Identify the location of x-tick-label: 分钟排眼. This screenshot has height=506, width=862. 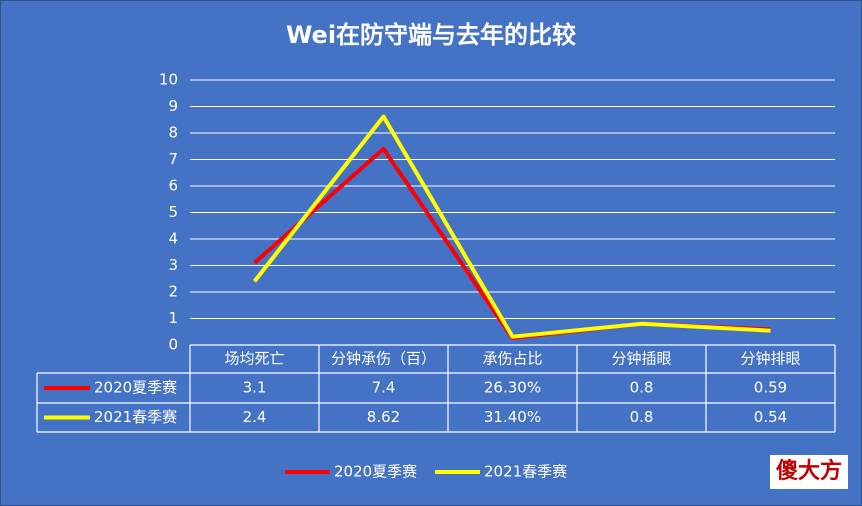
(770, 359).